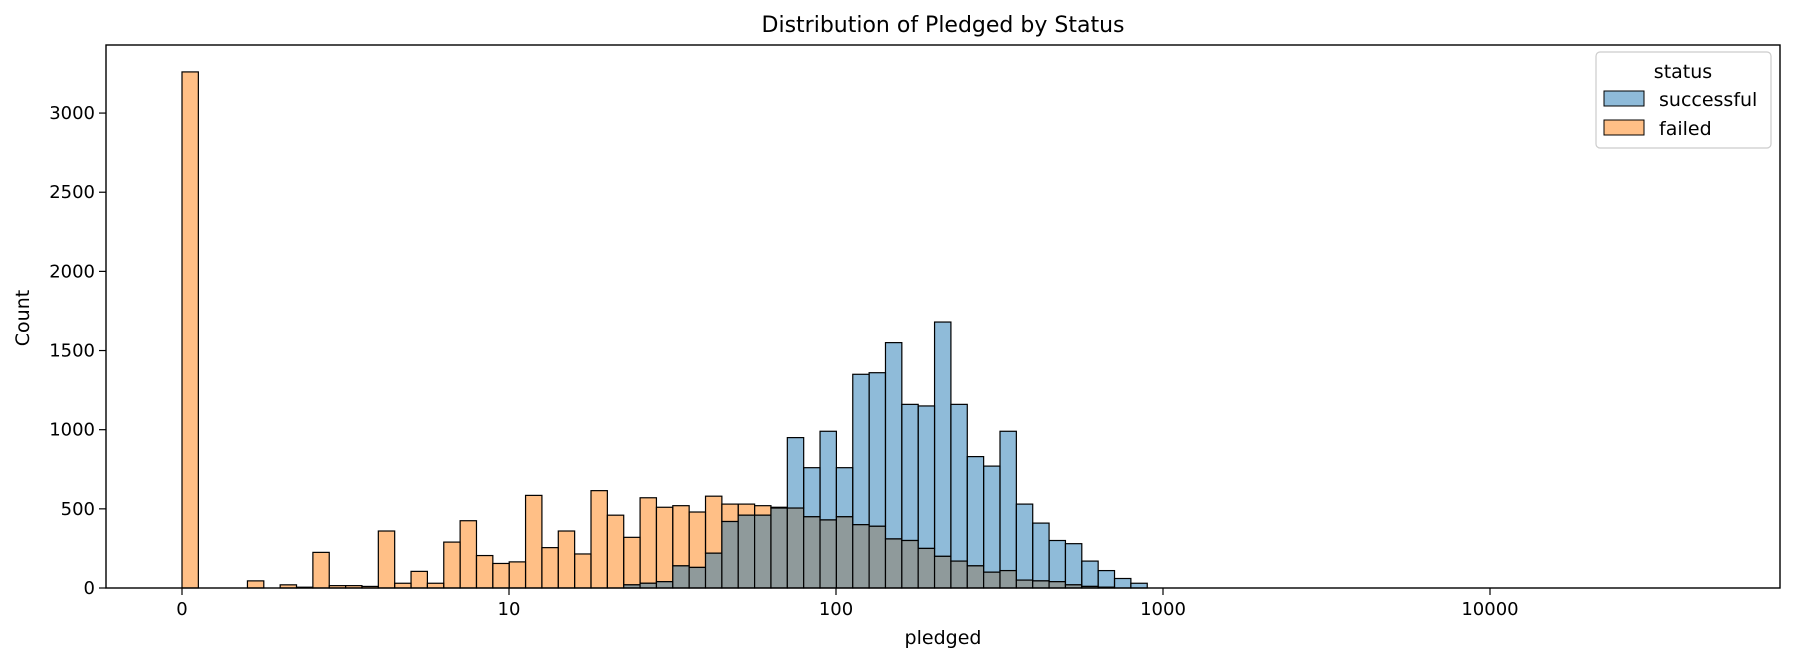 This screenshot has height=663, width=1794. Describe the element at coordinates (1163, 609) in the screenshot. I see `x-tick-label-3: 1000` at that location.